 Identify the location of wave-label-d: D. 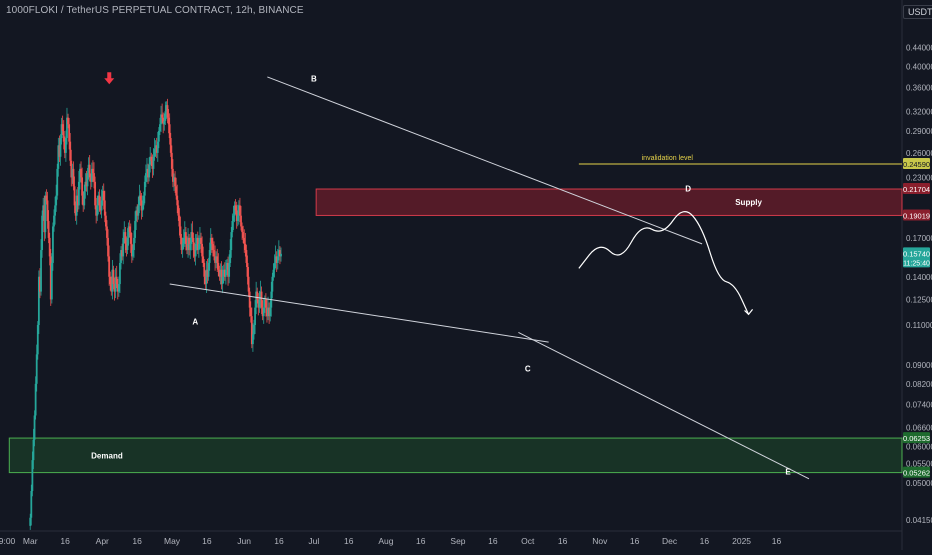
(688, 189).